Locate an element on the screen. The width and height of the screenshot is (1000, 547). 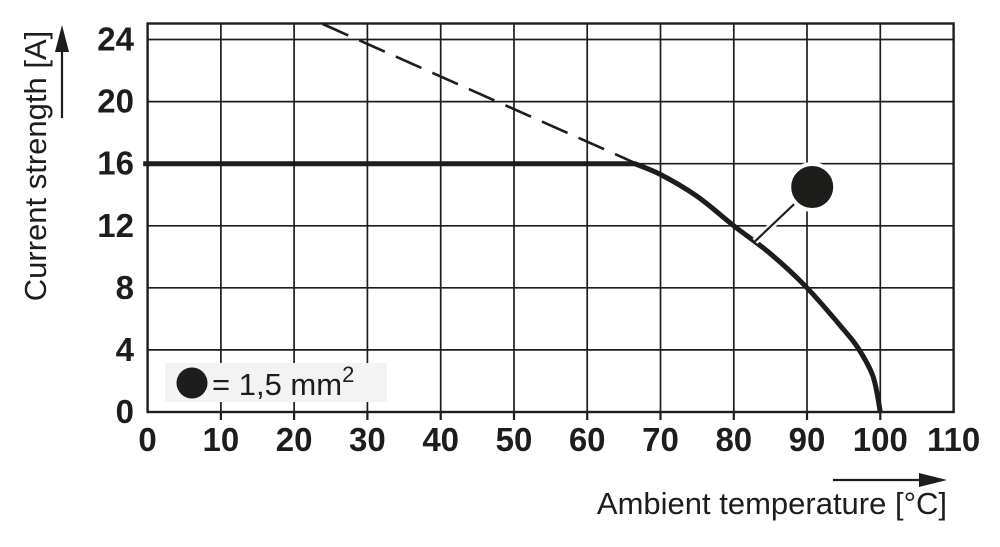
x-tick-label: 0 is located at coordinates (147, 439).